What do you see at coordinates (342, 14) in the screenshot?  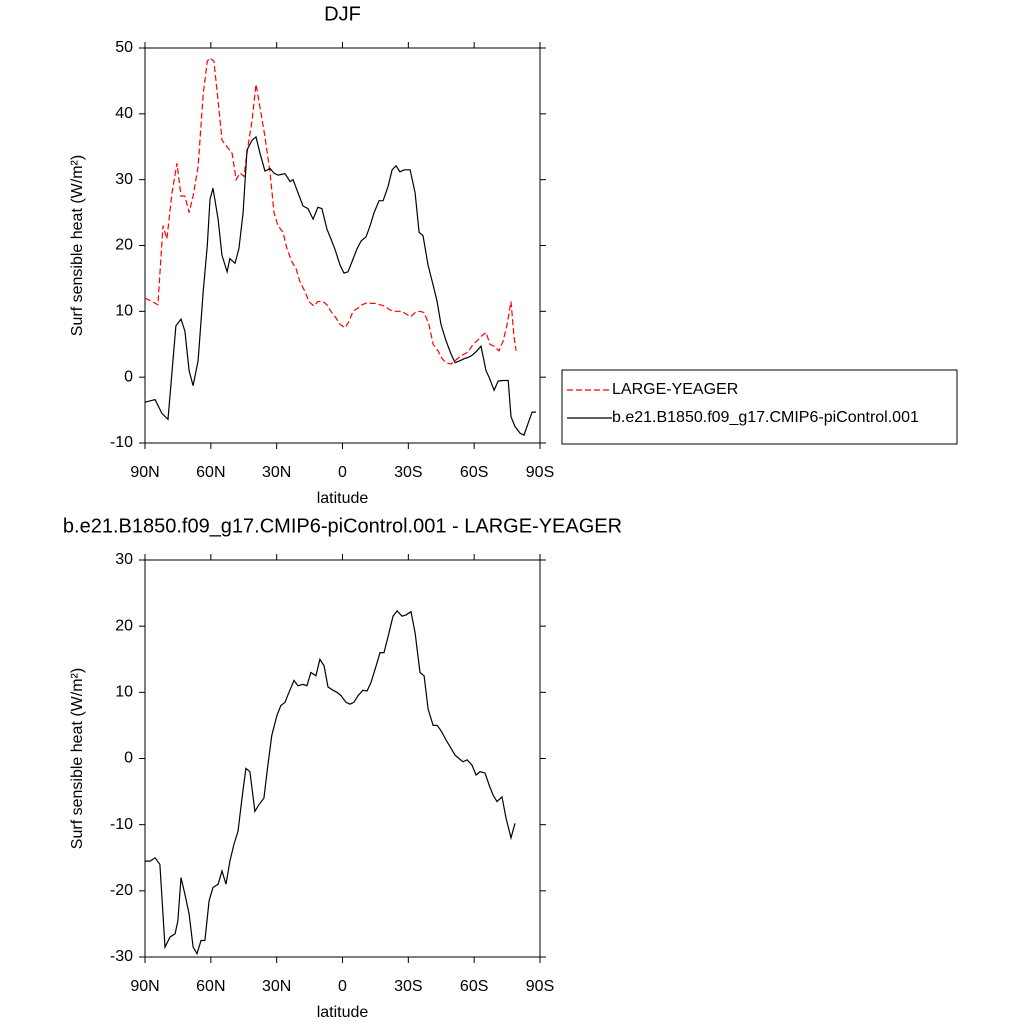 I see `chart-title: DJF` at bounding box center [342, 14].